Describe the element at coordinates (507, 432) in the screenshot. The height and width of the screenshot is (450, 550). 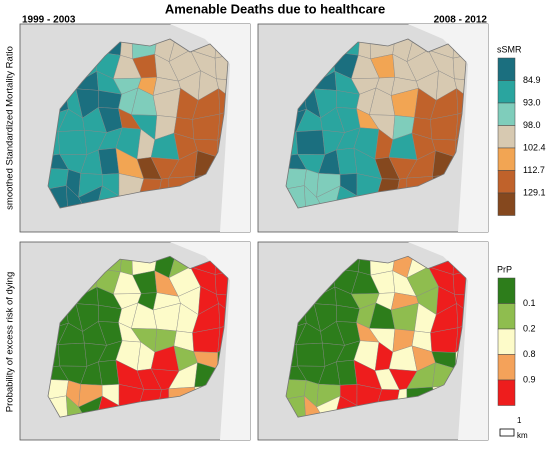
I see `scale-bar` at that location.